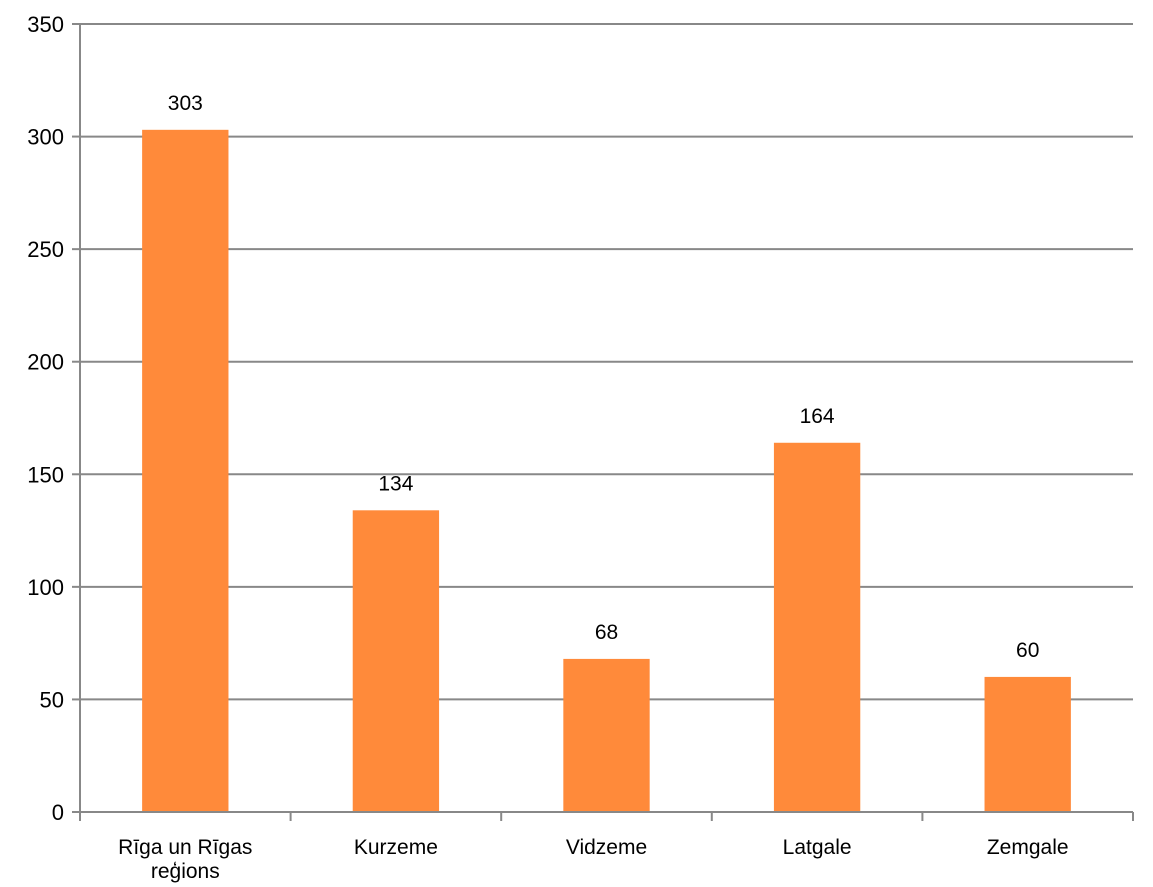  Describe the element at coordinates (185, 871) in the screenshot. I see `x-category-label: reģions` at that location.